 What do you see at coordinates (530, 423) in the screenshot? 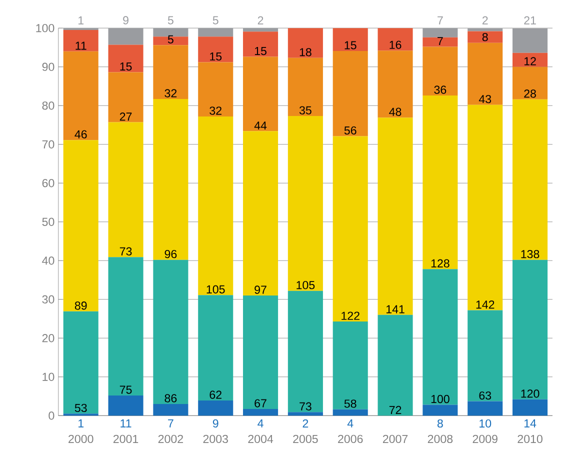
I see `annotation: 14` at bounding box center [530, 423].